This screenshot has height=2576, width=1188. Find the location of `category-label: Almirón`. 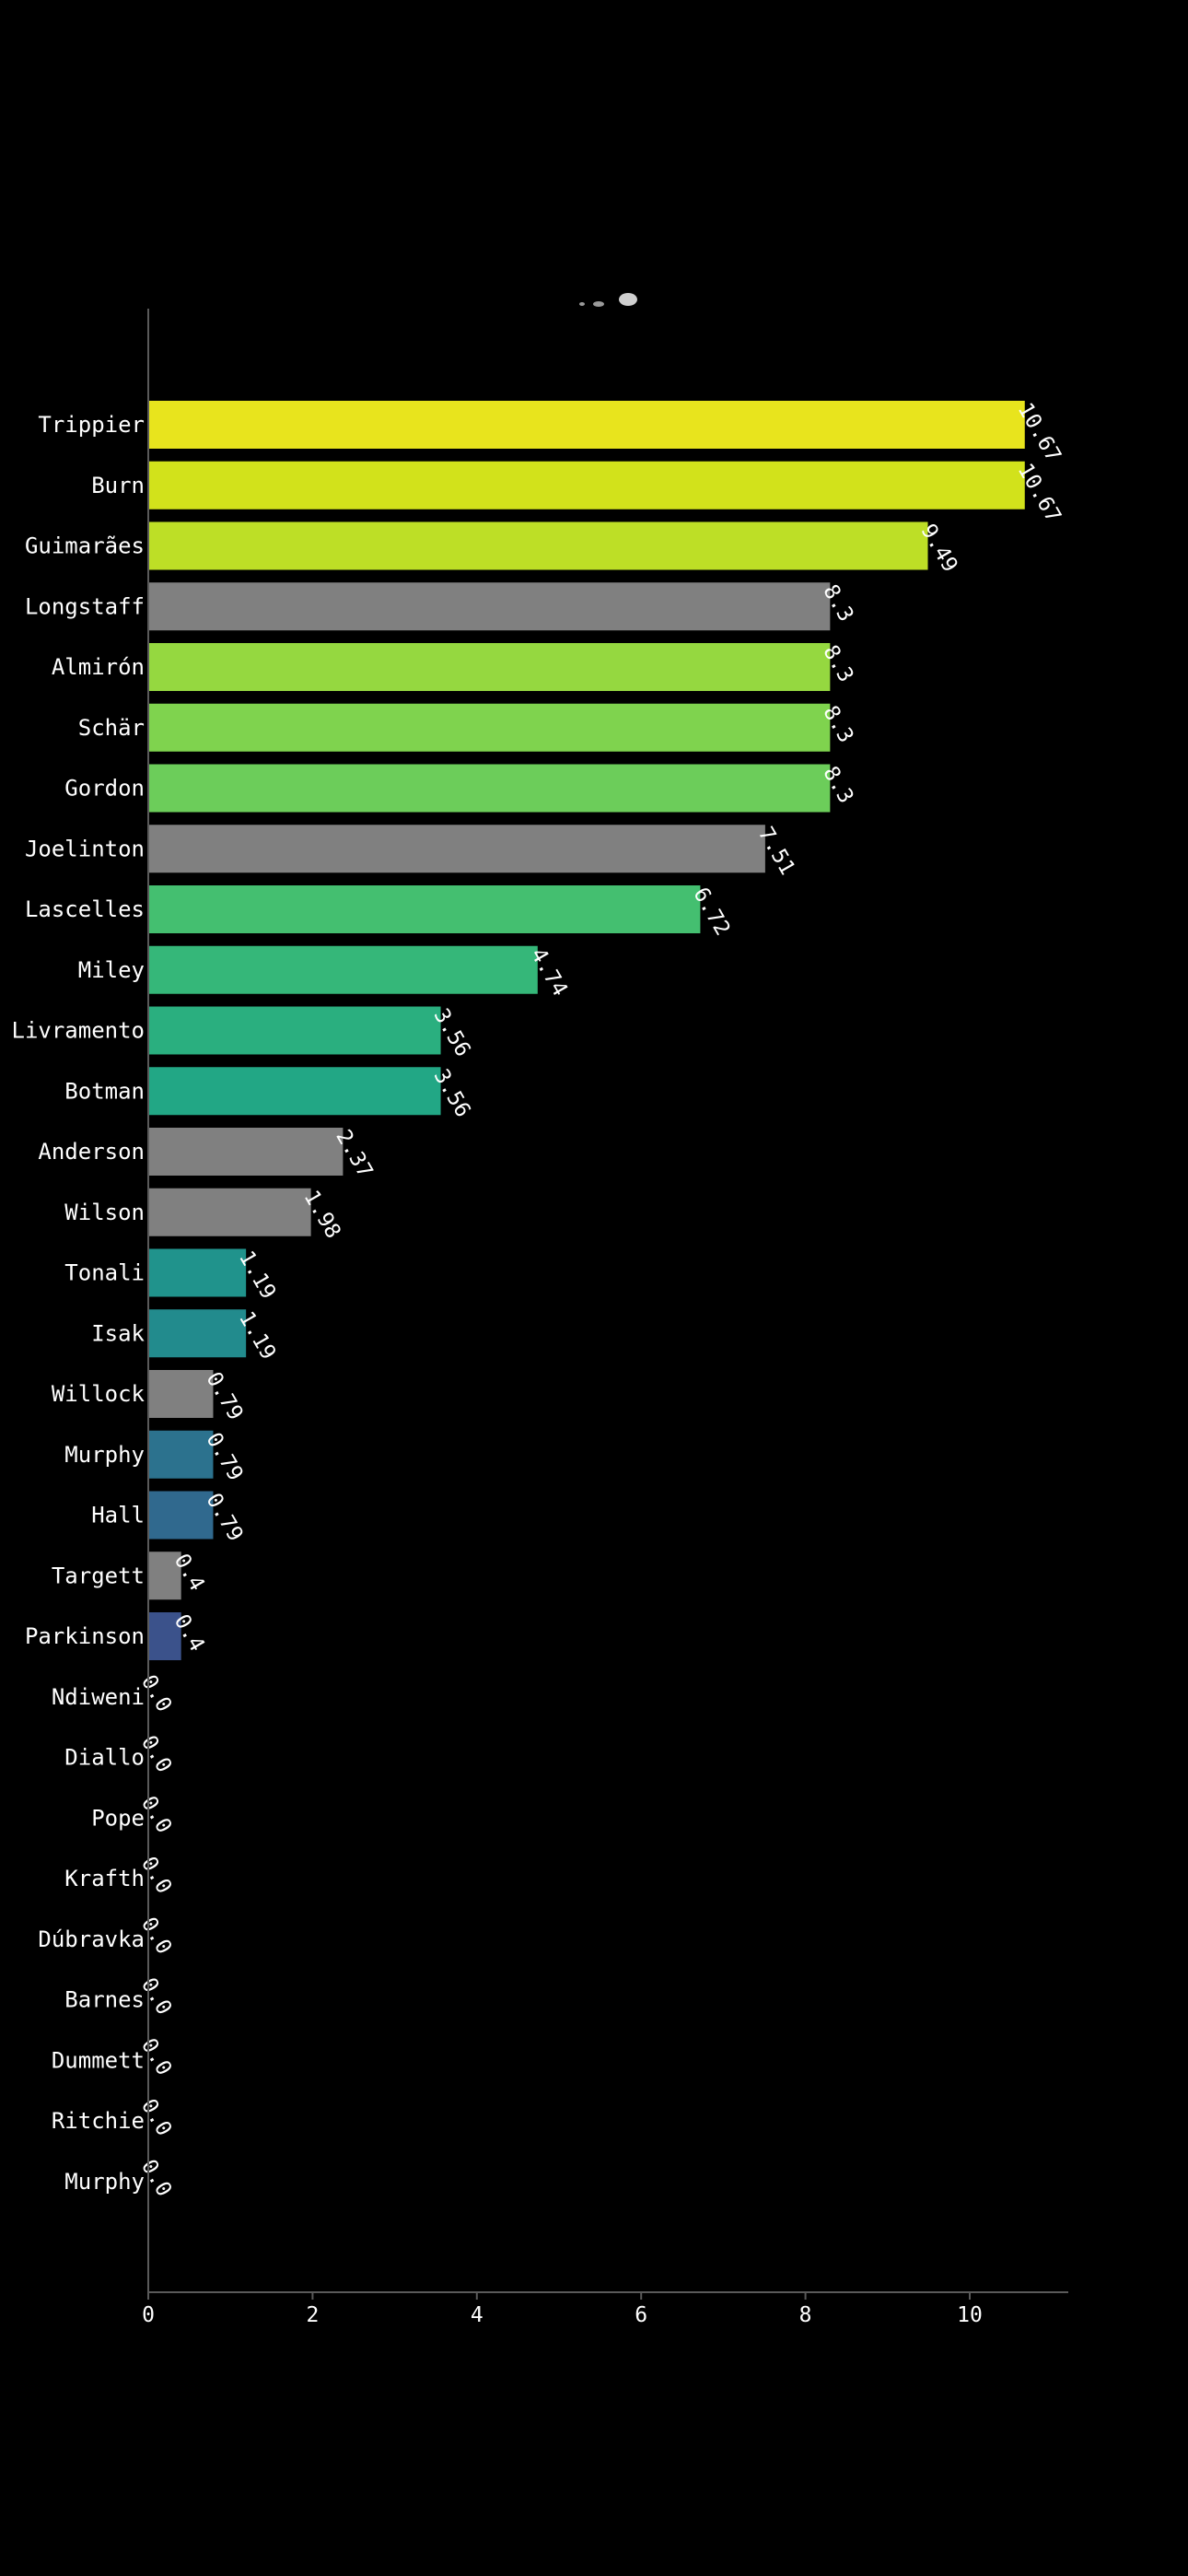

category-label: Almirón is located at coordinates (98, 667).